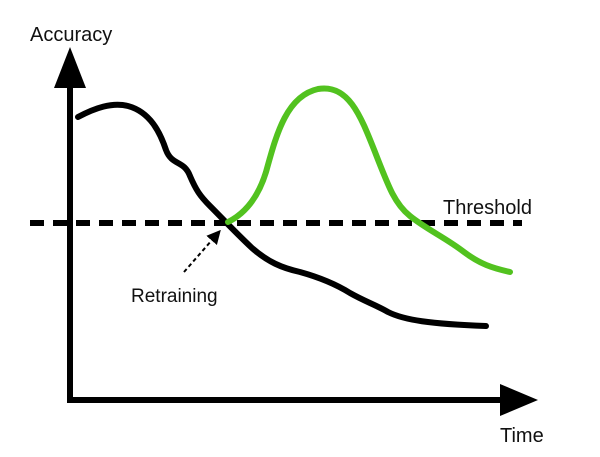  Describe the element at coordinates (202, 251) in the screenshot. I see `retraining-pointer-arrow` at that location.